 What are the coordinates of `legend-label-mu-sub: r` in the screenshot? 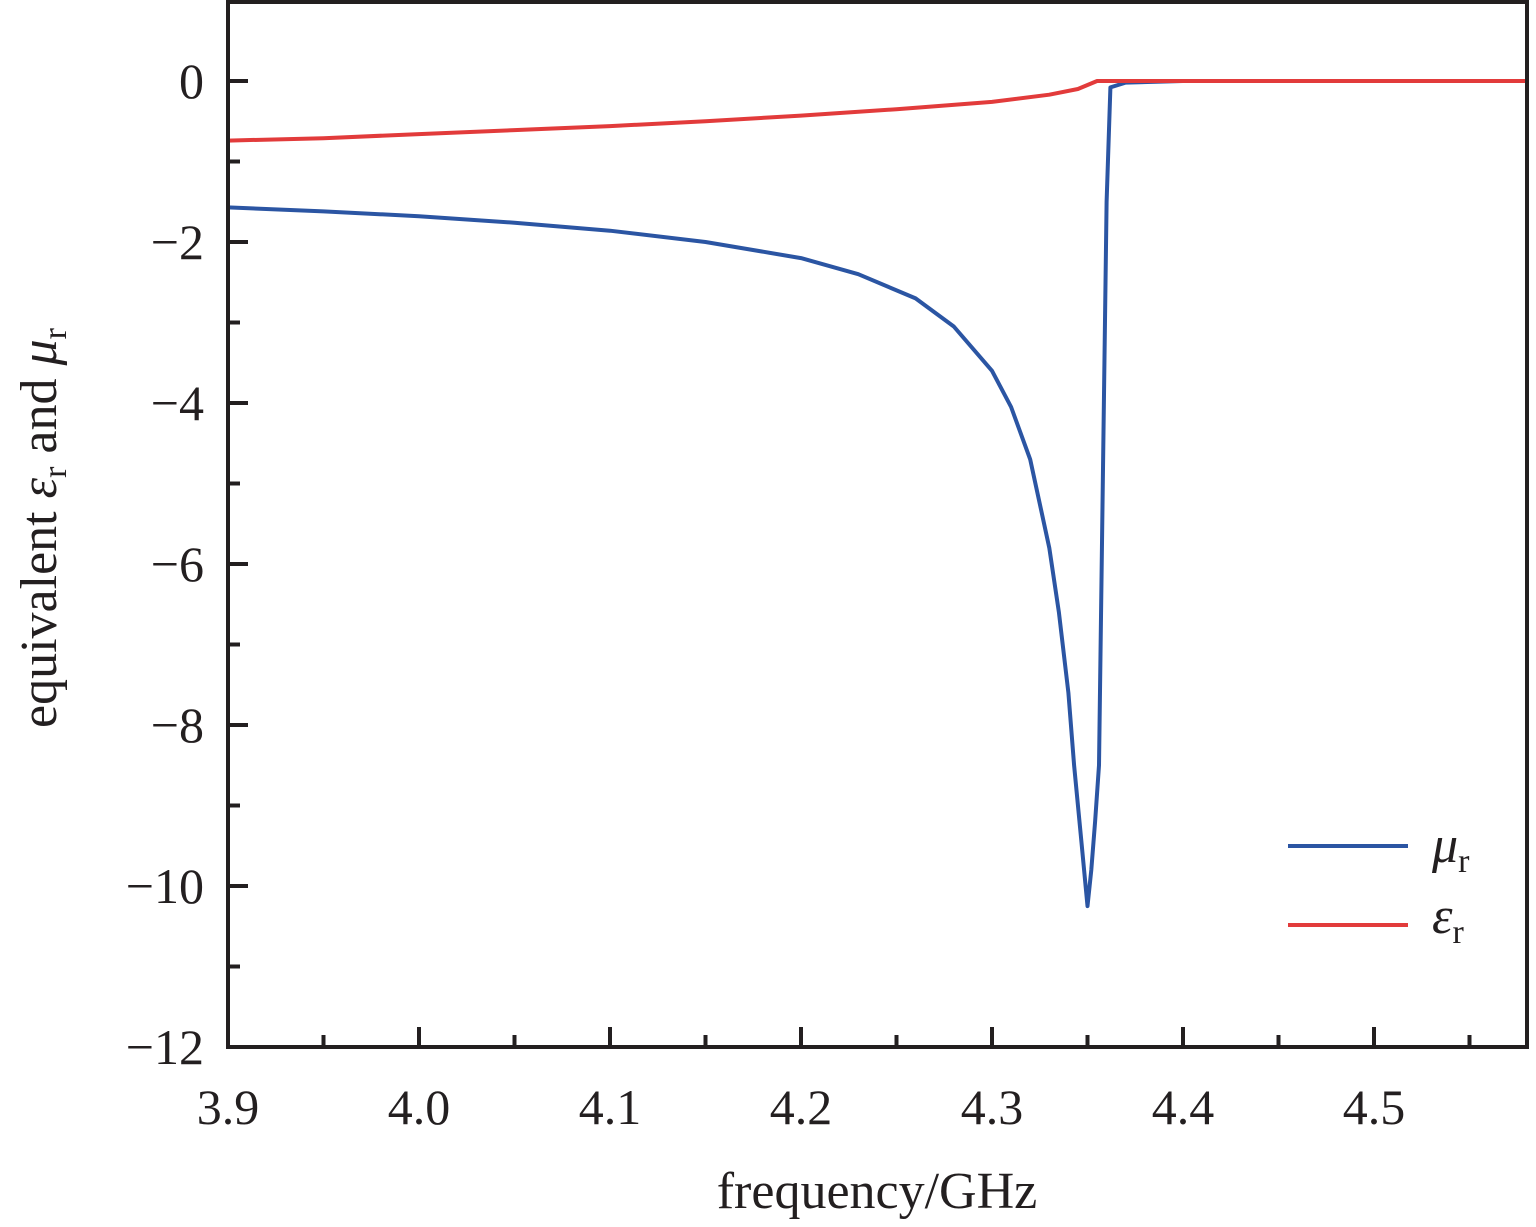 It's located at (1464, 861).